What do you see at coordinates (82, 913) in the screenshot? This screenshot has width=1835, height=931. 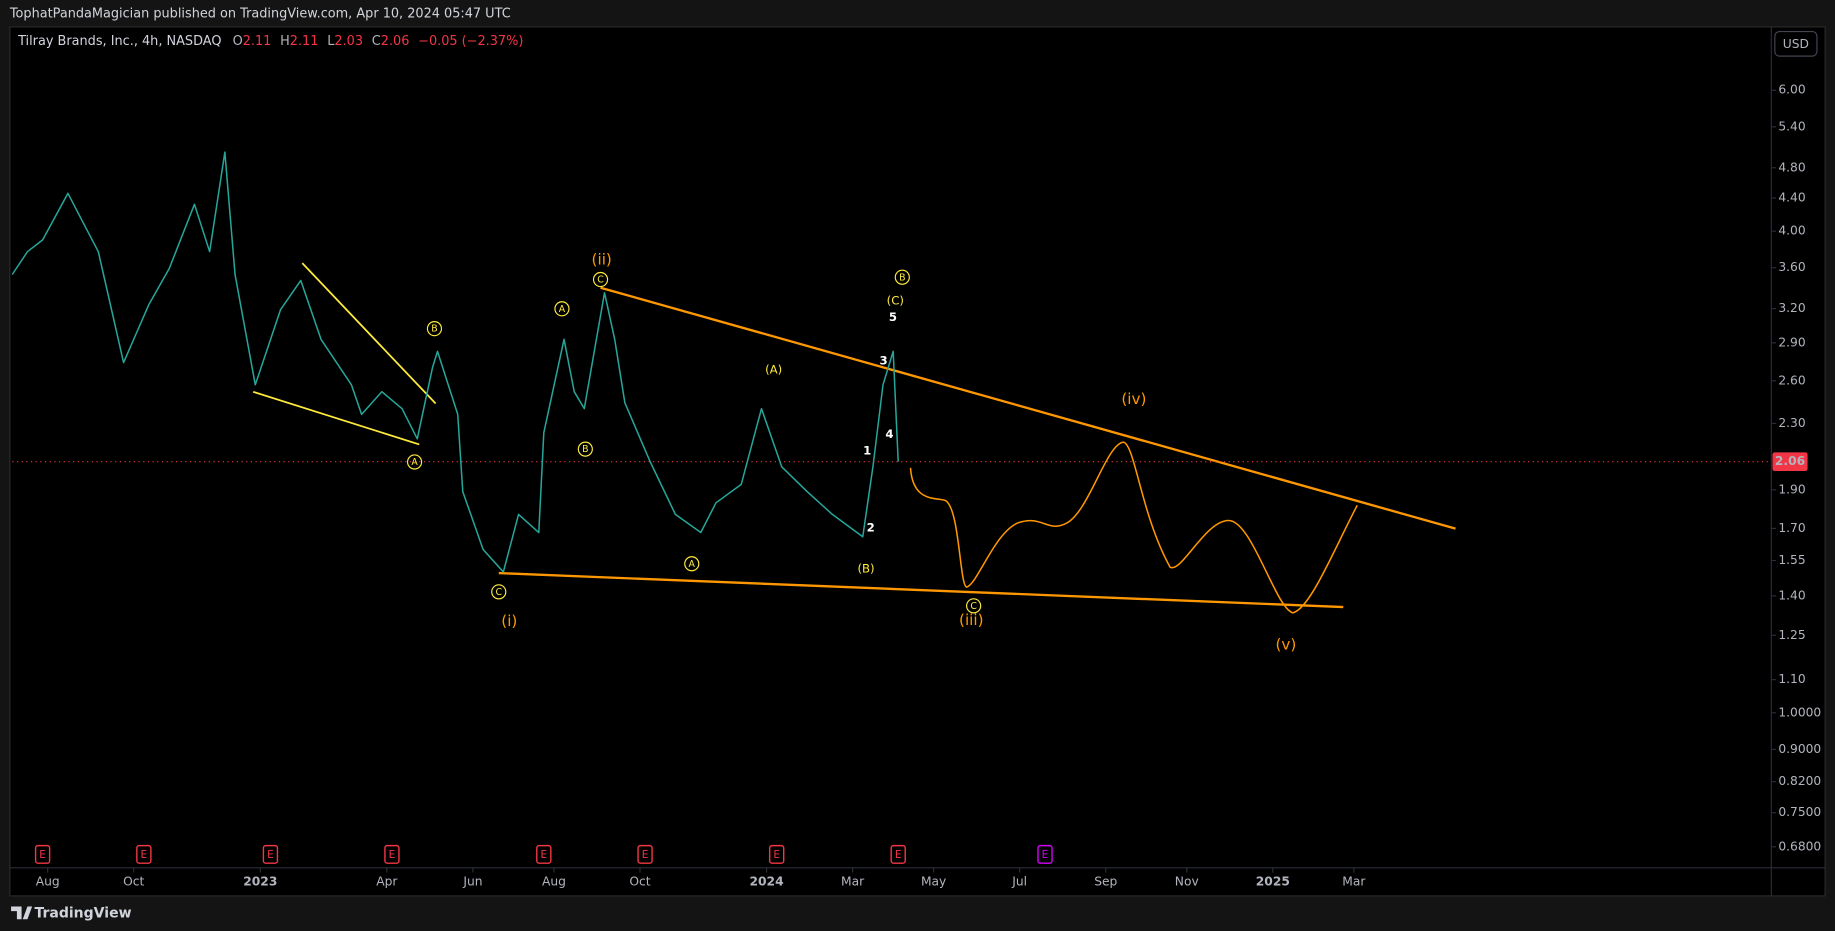 I see `brand-name: TradingView` at bounding box center [82, 913].